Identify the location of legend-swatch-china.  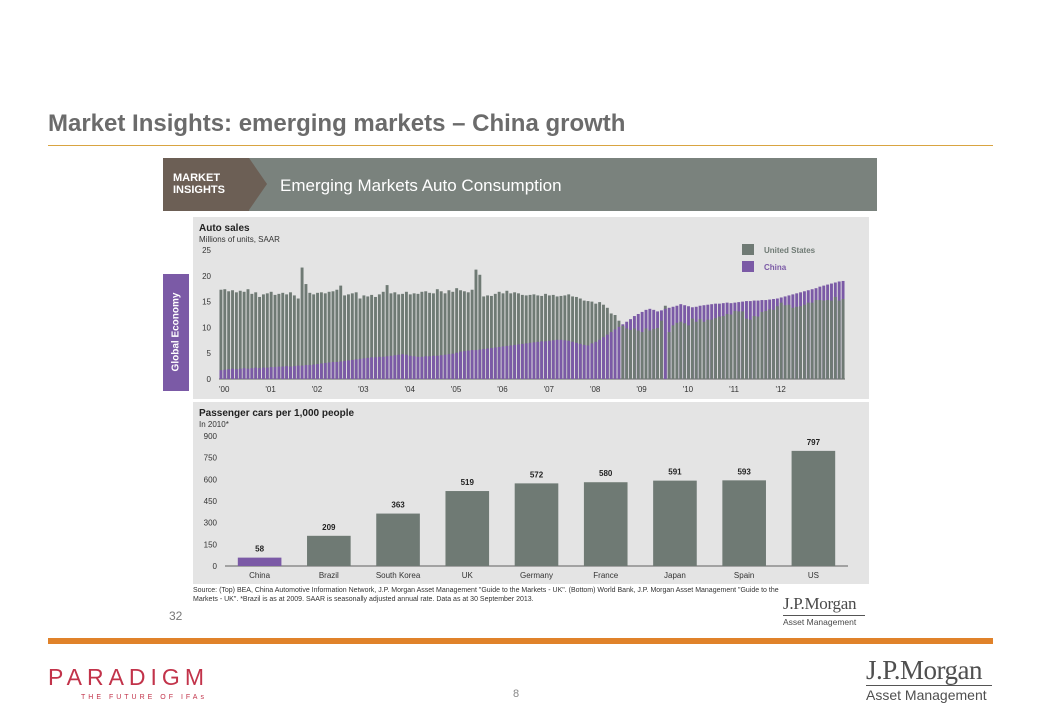
(748, 266).